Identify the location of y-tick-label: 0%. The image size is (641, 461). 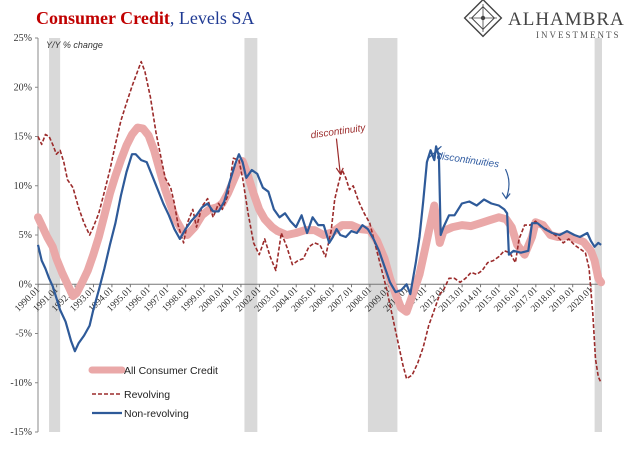
(25, 284).